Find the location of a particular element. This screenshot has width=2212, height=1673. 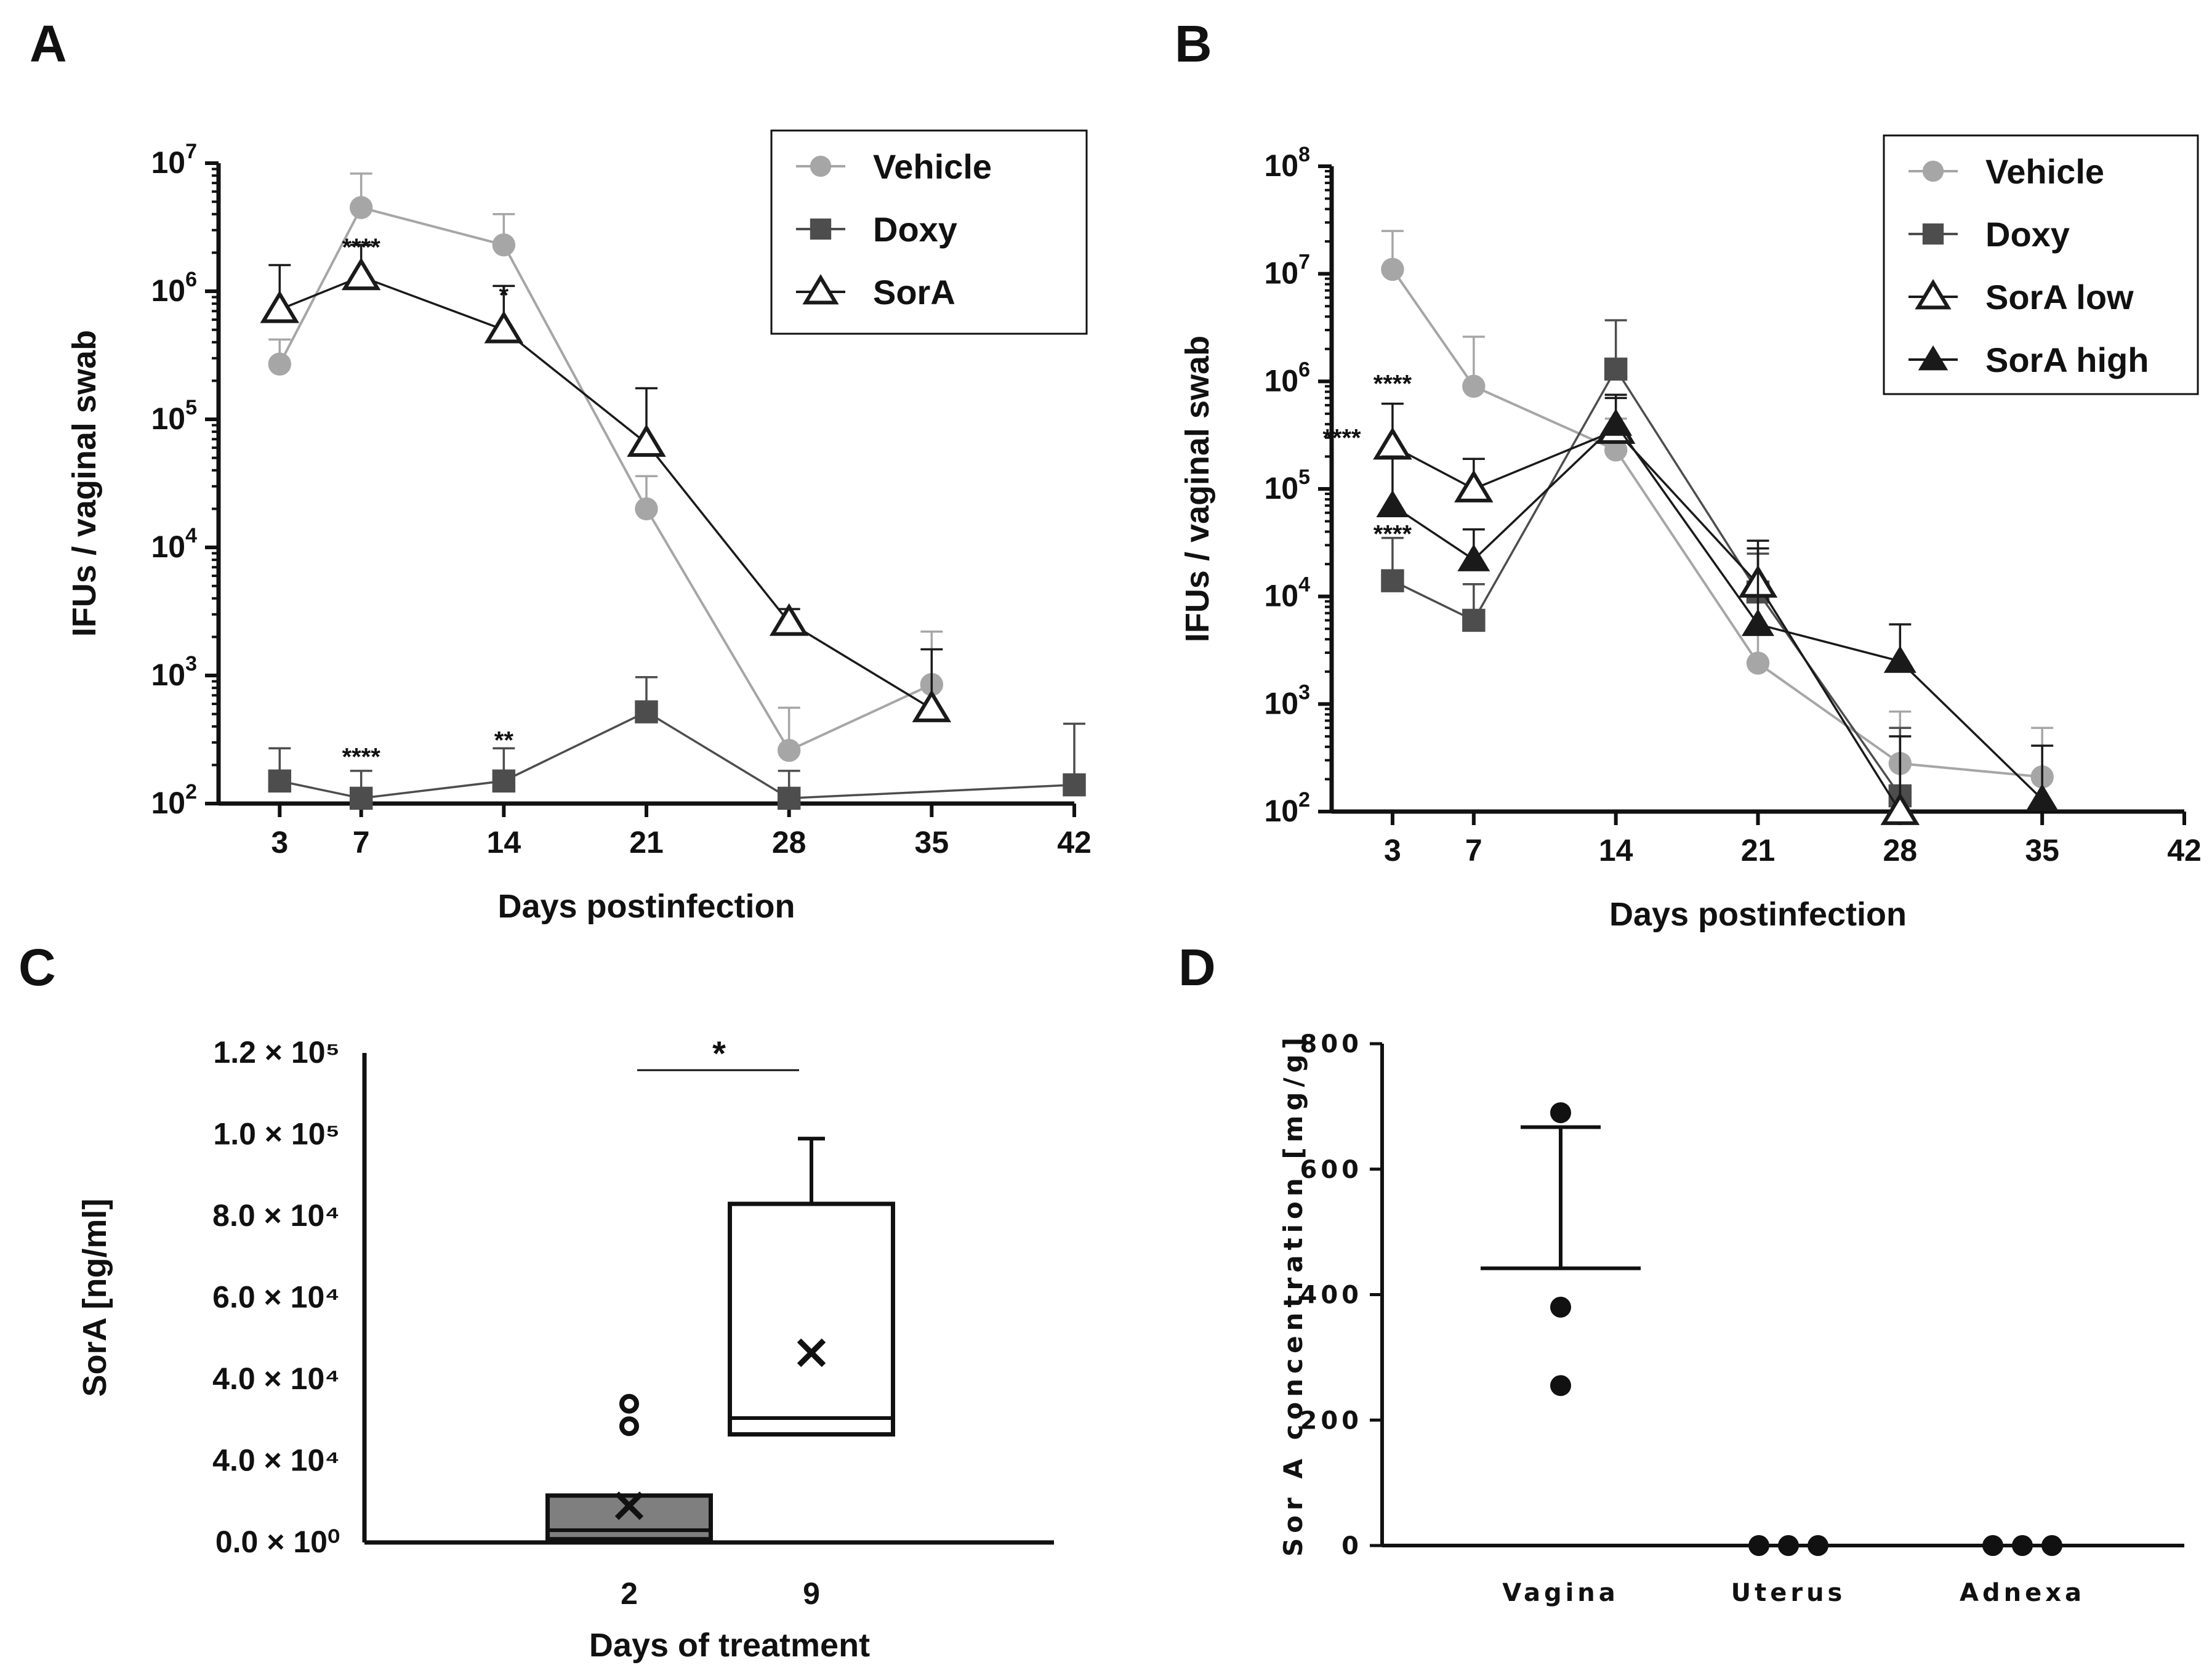

x-tick-label: 2 is located at coordinates (629, 1594).